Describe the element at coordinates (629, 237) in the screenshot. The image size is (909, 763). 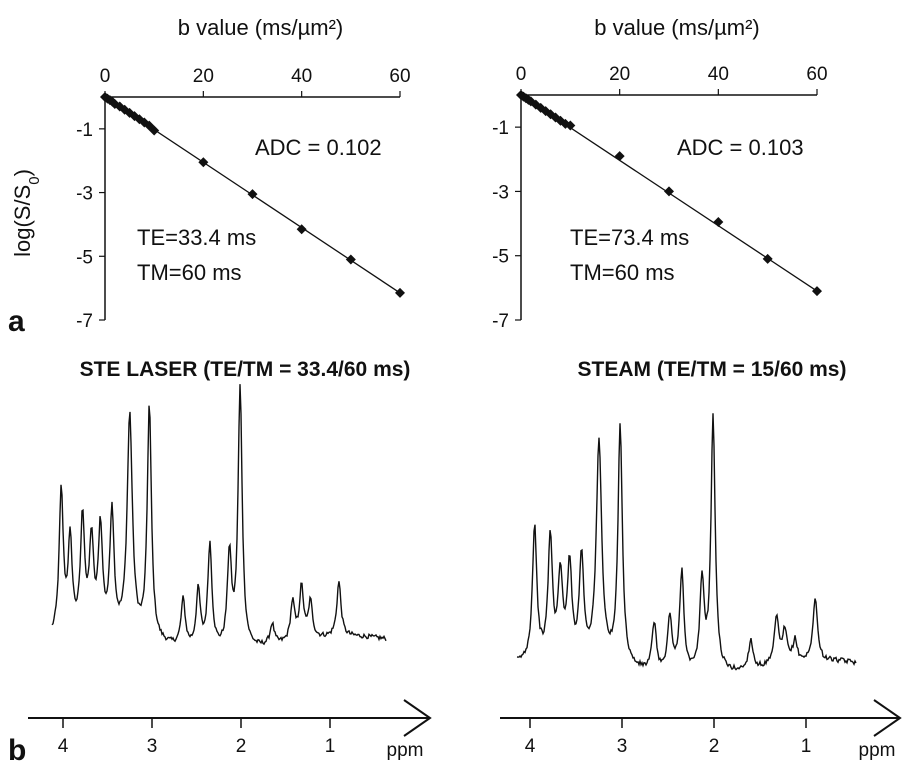
I see `te-annotation: TE=73.4 ms` at that location.